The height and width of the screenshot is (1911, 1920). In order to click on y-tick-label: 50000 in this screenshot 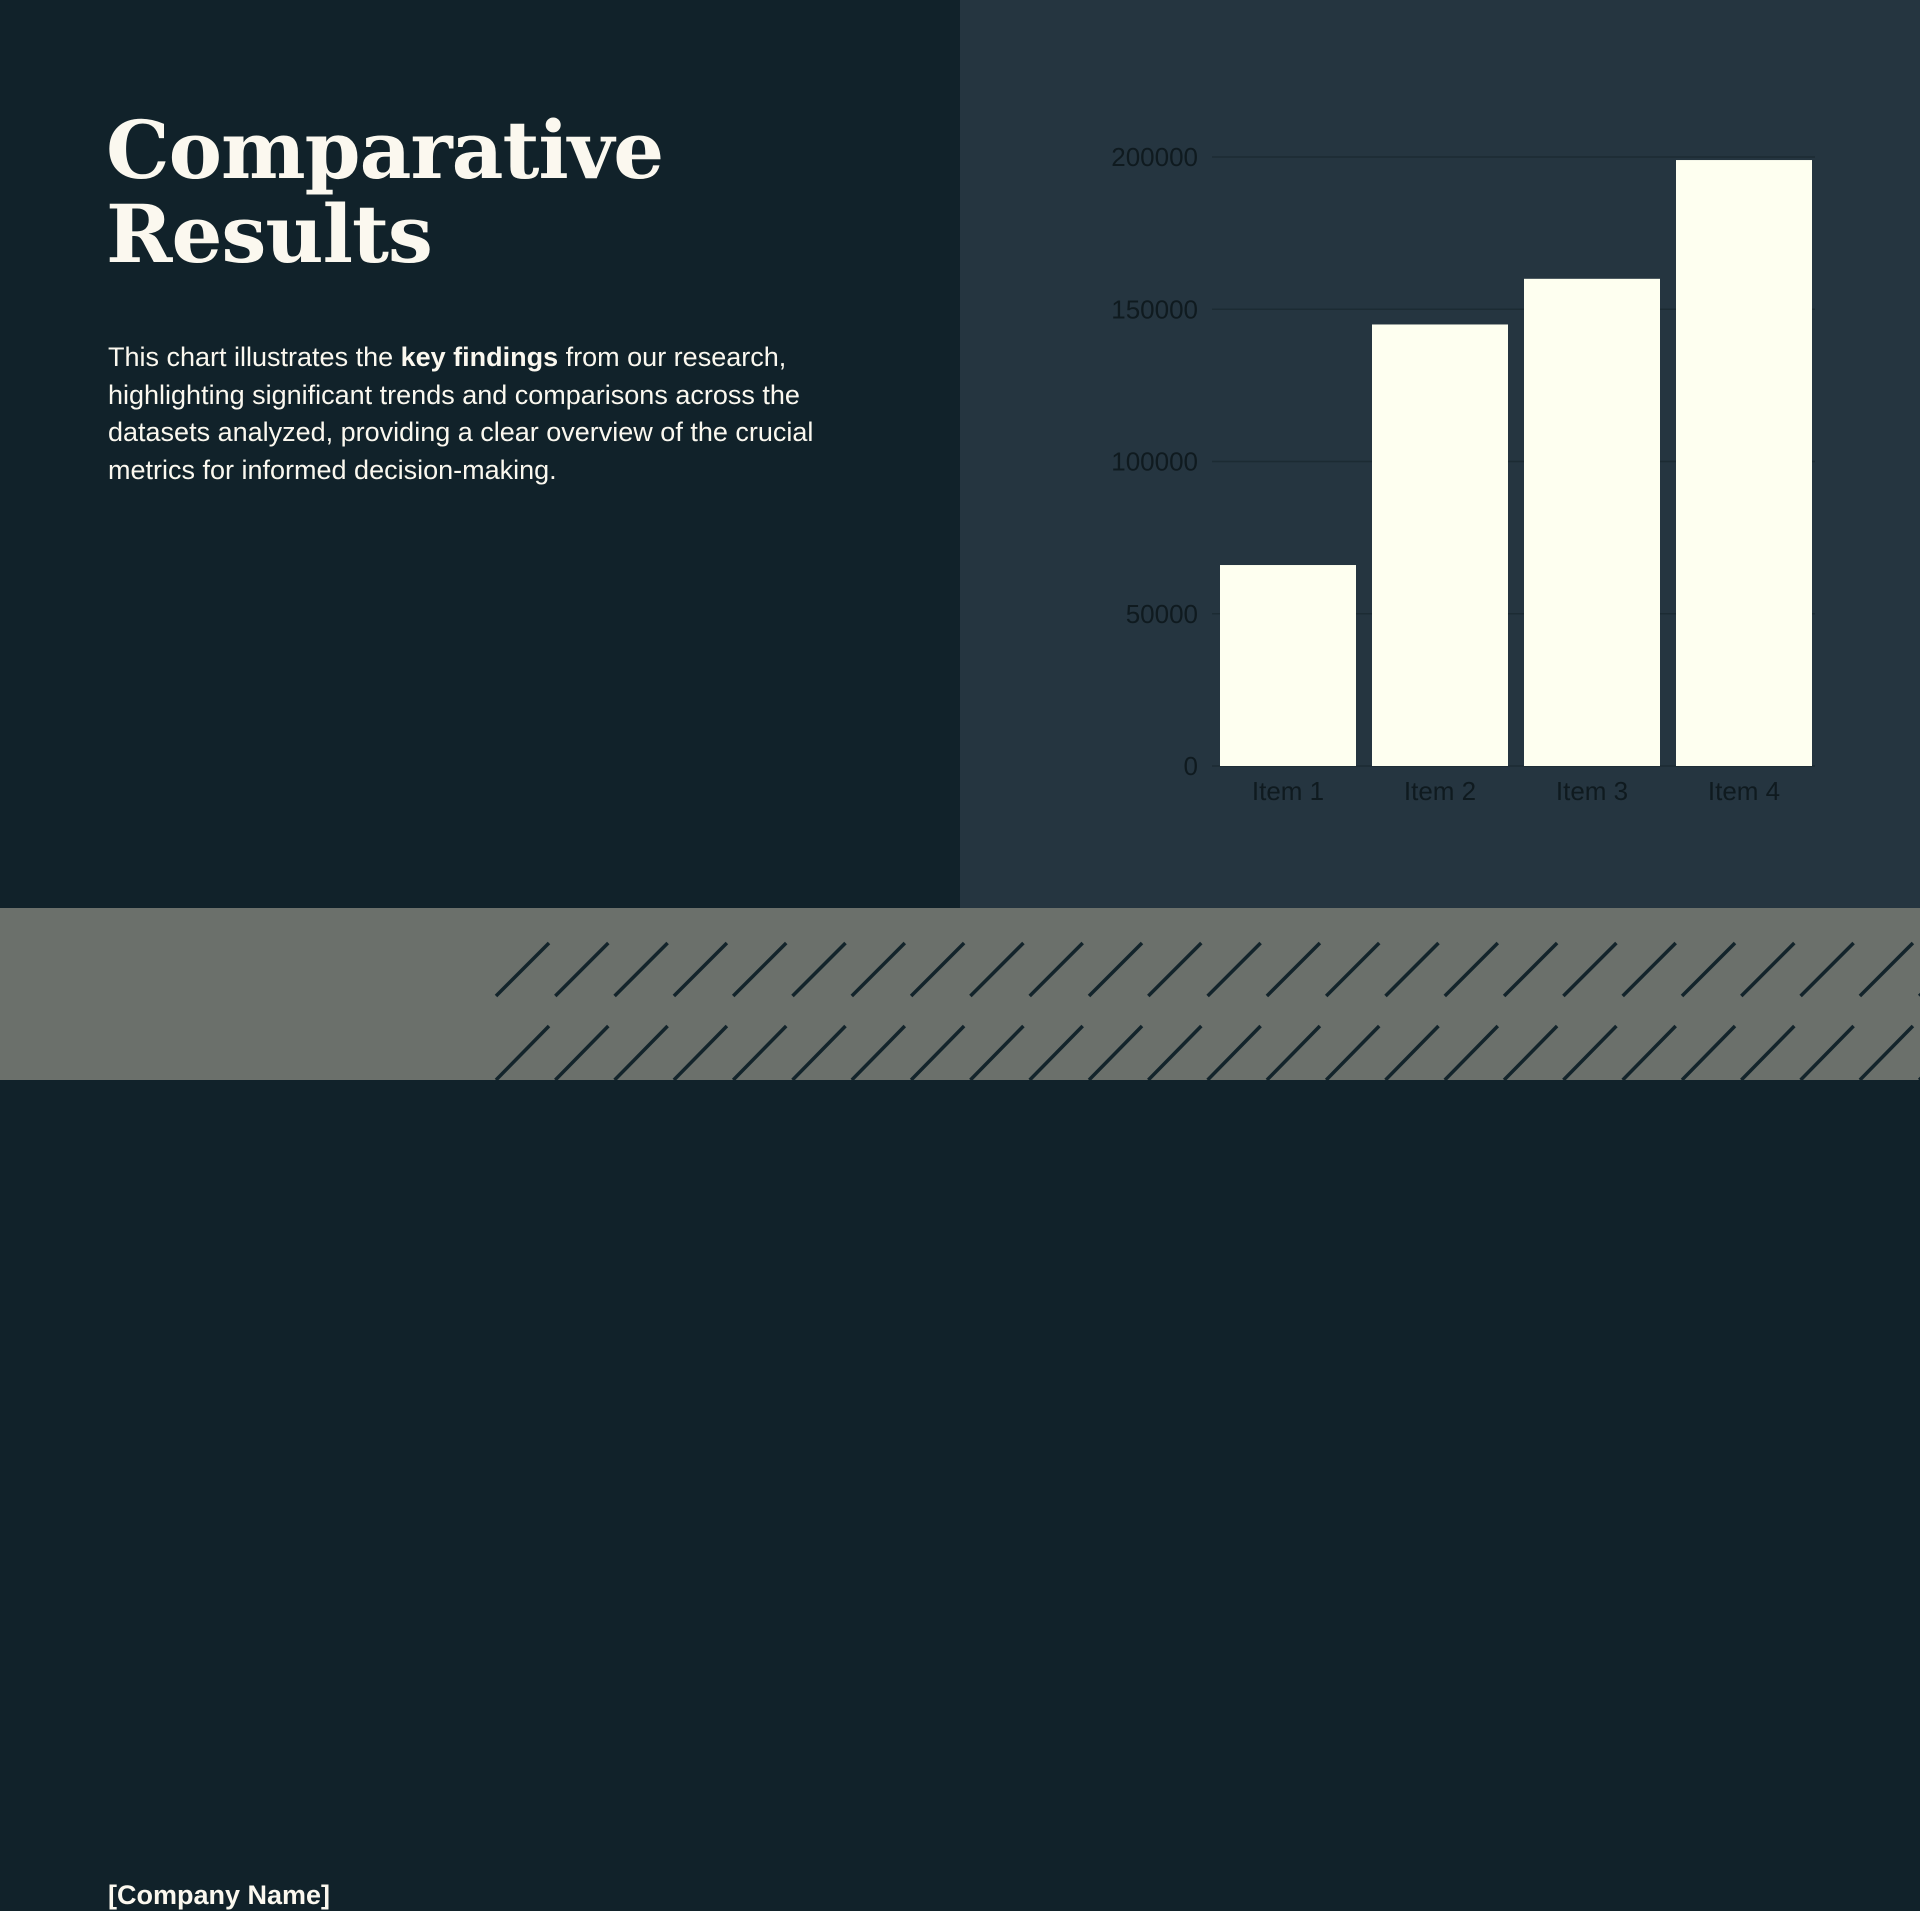, I will do `click(1162, 614)`.